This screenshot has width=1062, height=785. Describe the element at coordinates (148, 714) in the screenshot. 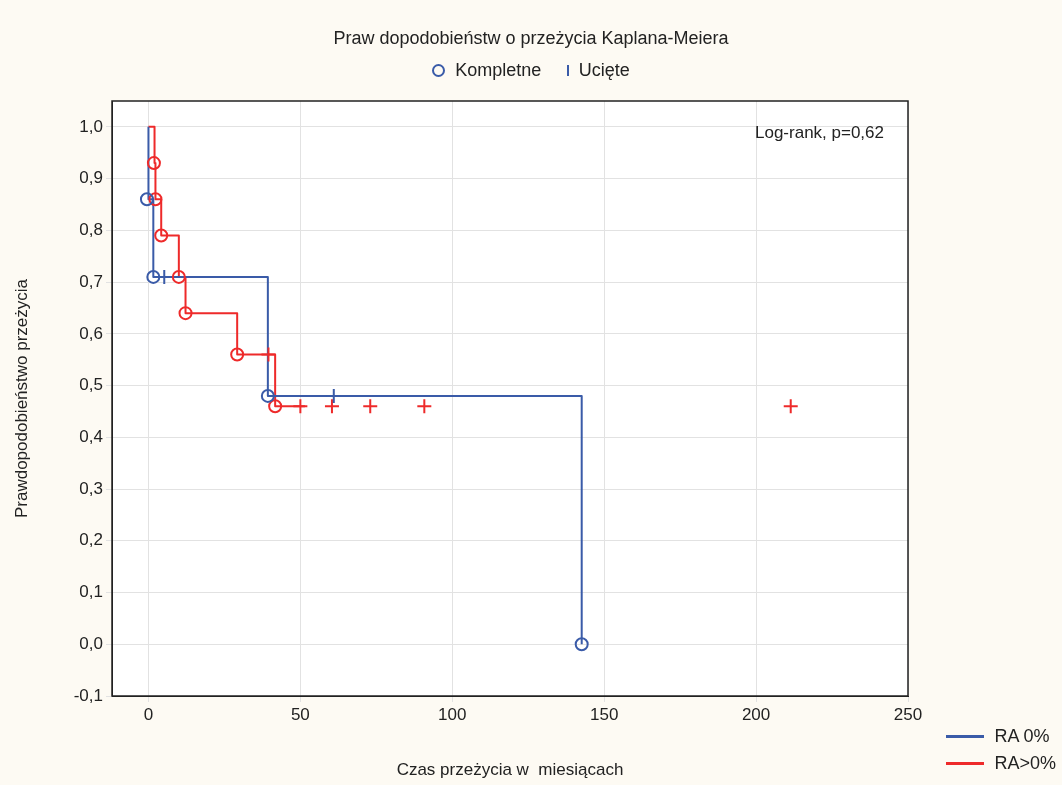

I see `x-tick-label: 0` at that location.